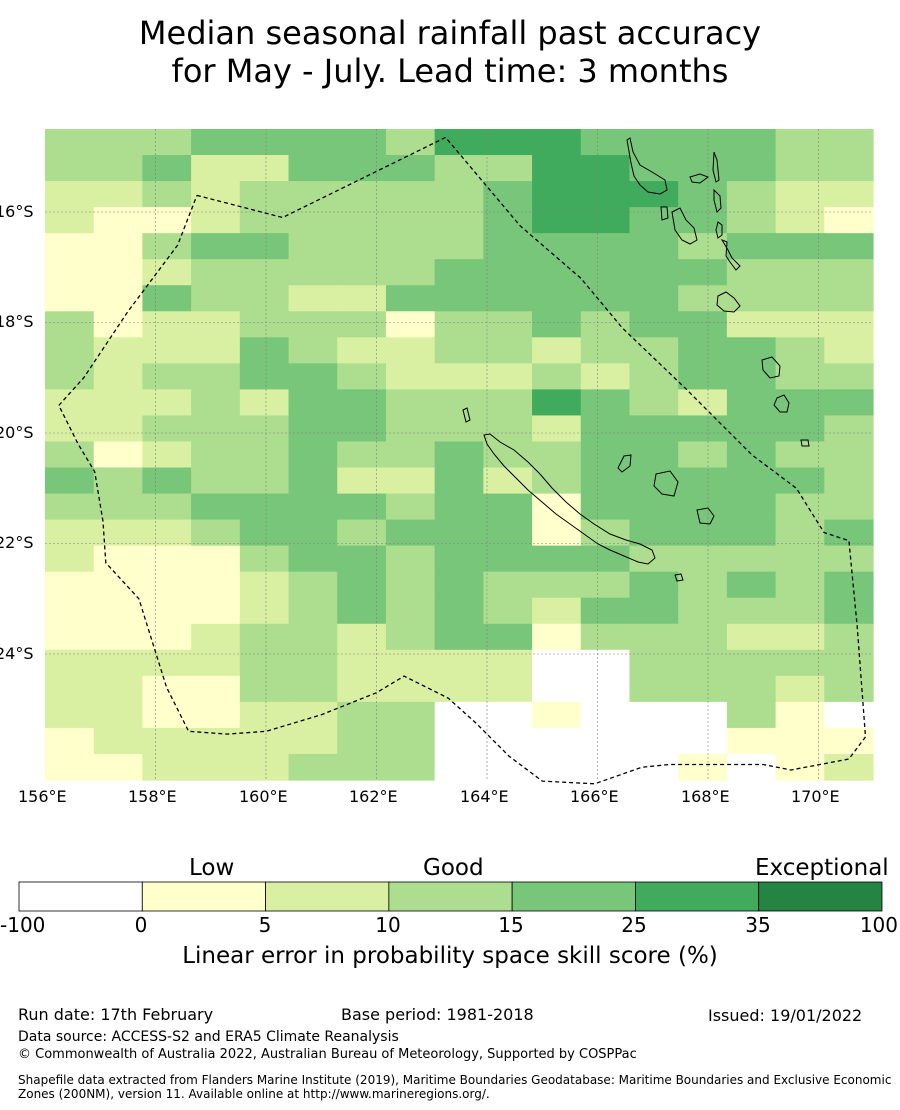  I want to click on lon-tick-label: 164°E, so click(484, 796).